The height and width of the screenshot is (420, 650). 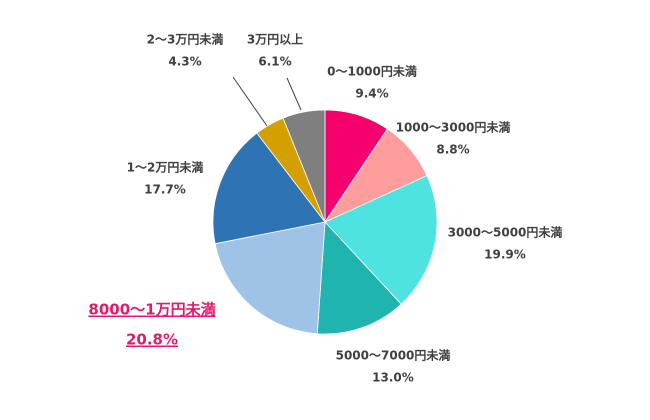 What do you see at coordinates (185, 39) in the screenshot?
I see `slice-label: 2～3万円未満` at bounding box center [185, 39].